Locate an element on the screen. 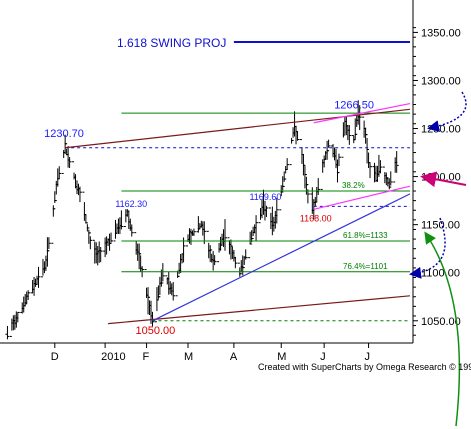 The width and height of the screenshot is (471, 429). arrow-green-icon is located at coordinates (442, 329).